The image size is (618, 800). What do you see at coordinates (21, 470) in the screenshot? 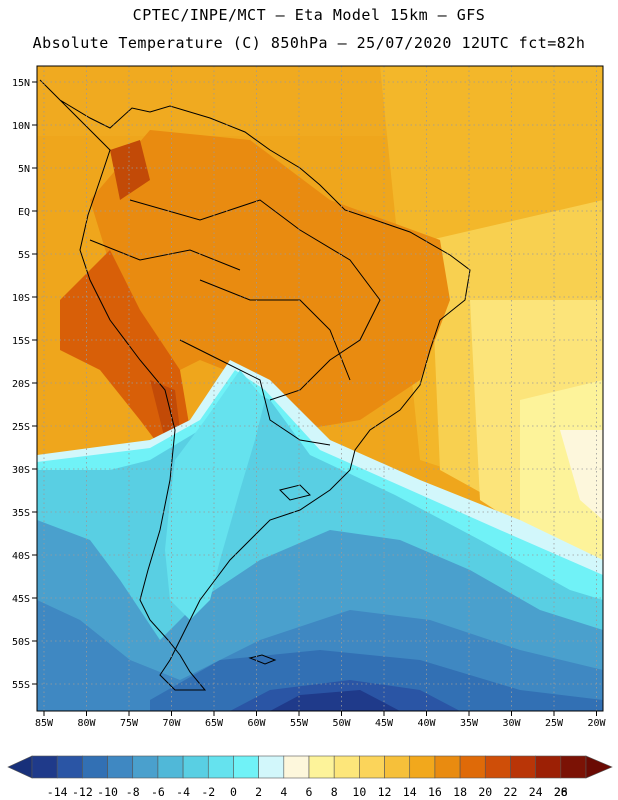
I see `lat-tick-label: 30S` at bounding box center [21, 470].